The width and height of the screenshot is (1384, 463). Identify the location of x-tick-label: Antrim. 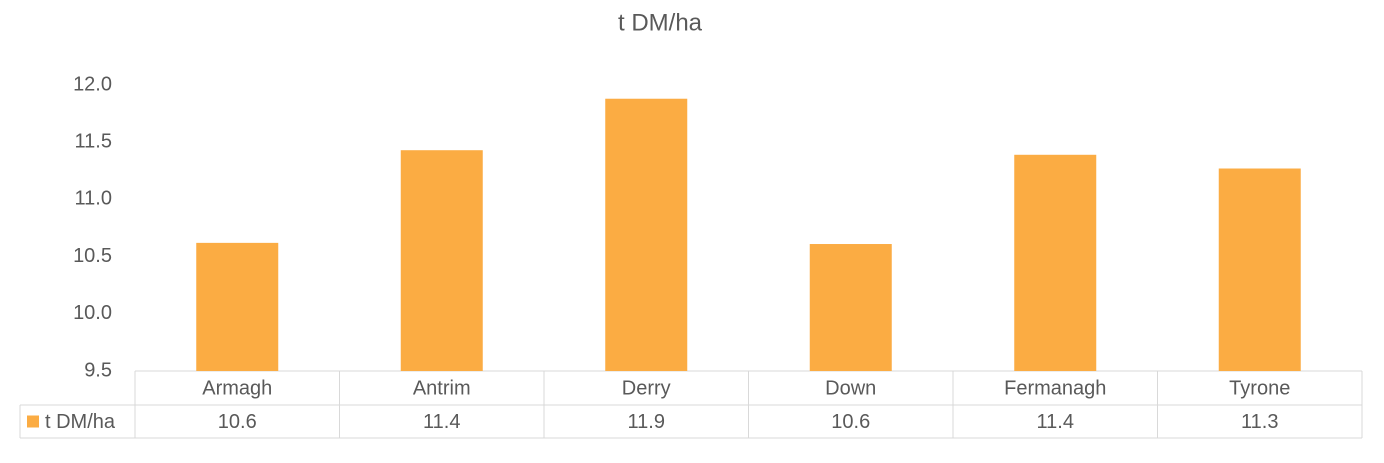
(442, 388).